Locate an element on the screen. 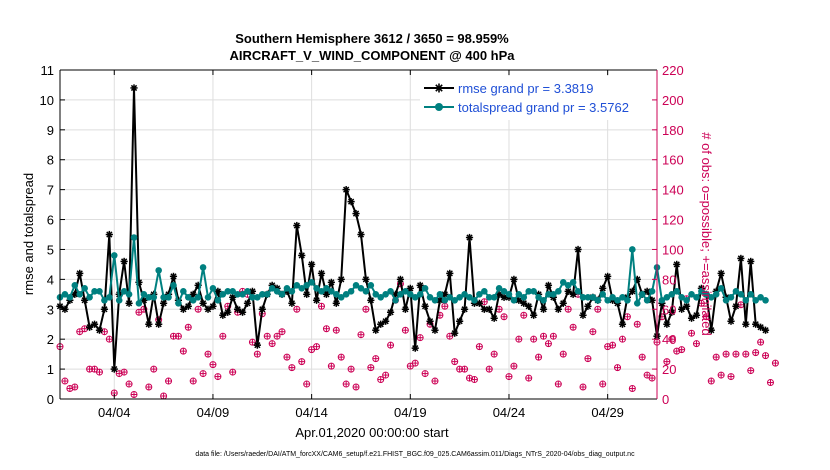 This screenshot has width=830, height=470. y-axis-right-label: # of obs: o=possible; +=assimilated is located at coordinates (706, 233).